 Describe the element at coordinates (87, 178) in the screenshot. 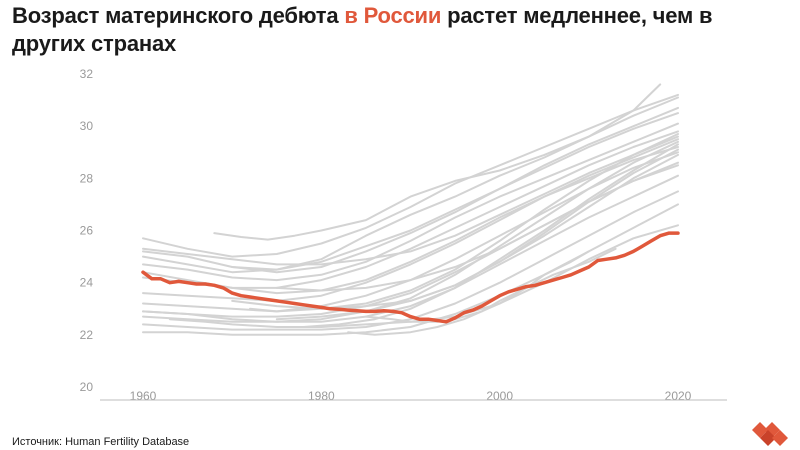

I see `y-tick-label: 28` at that location.